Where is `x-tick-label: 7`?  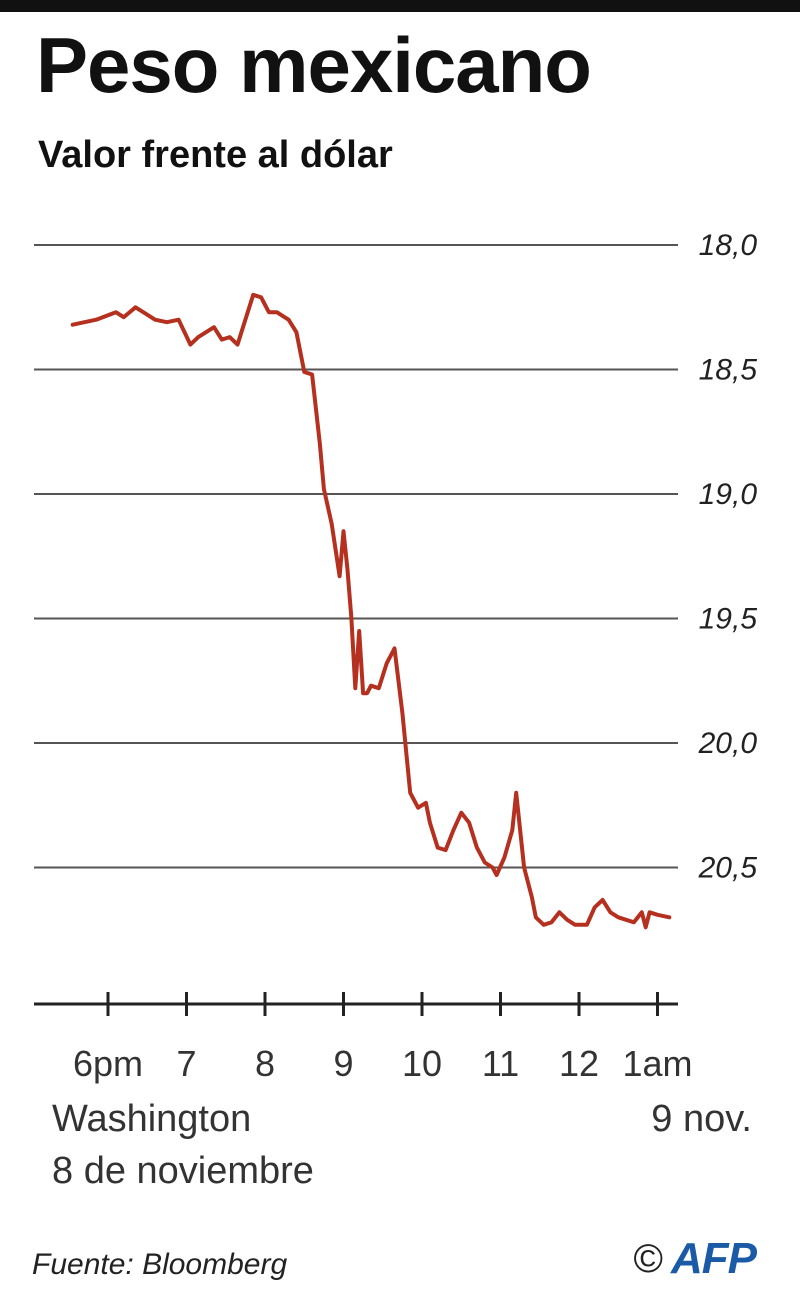 x-tick-label: 7 is located at coordinates (186, 1063).